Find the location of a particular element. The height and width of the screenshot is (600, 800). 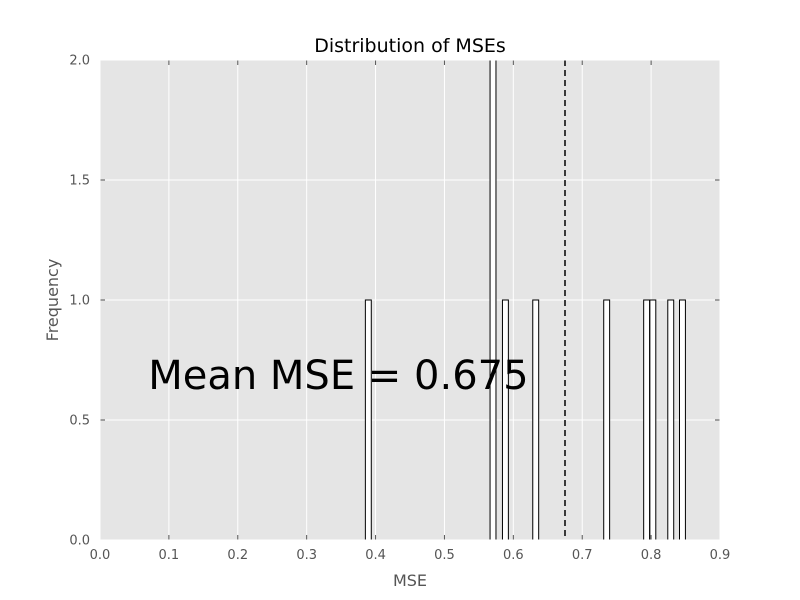

y-tick-label: 1.0 is located at coordinates (79, 301).